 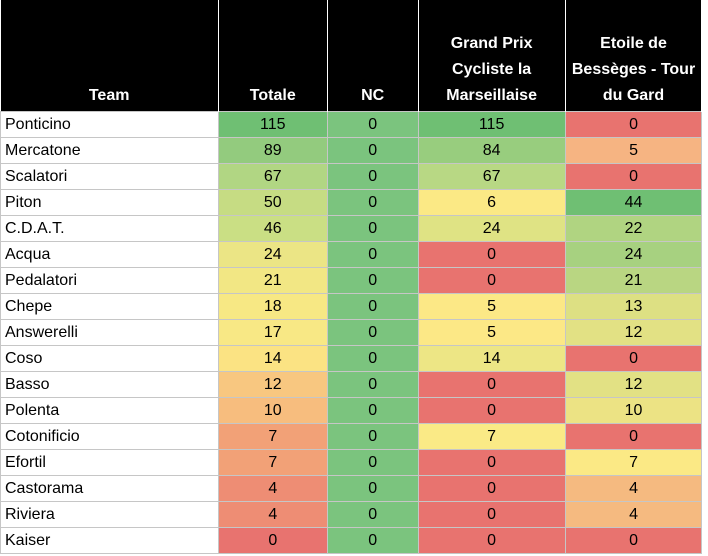 I want to click on team-cell: Polenta, so click(x=109, y=410).